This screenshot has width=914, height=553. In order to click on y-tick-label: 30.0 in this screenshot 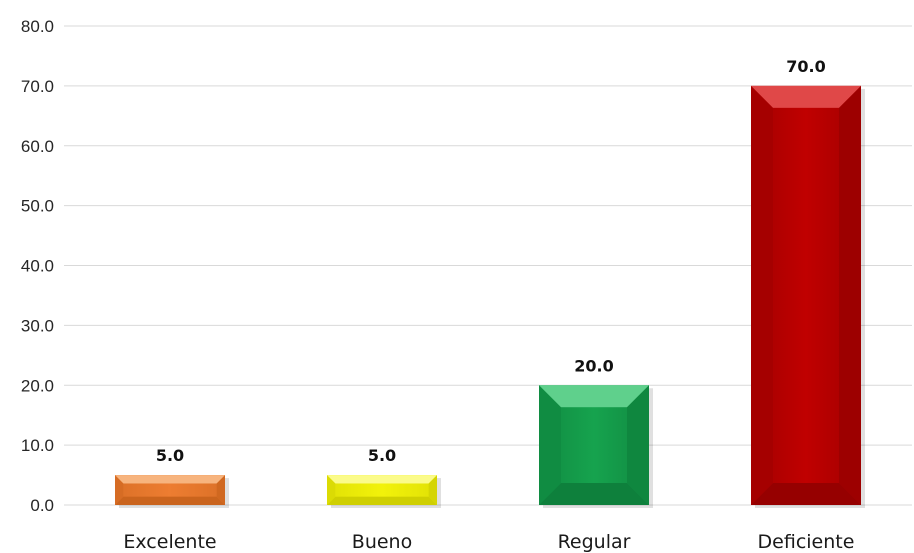, I will do `click(37, 325)`.